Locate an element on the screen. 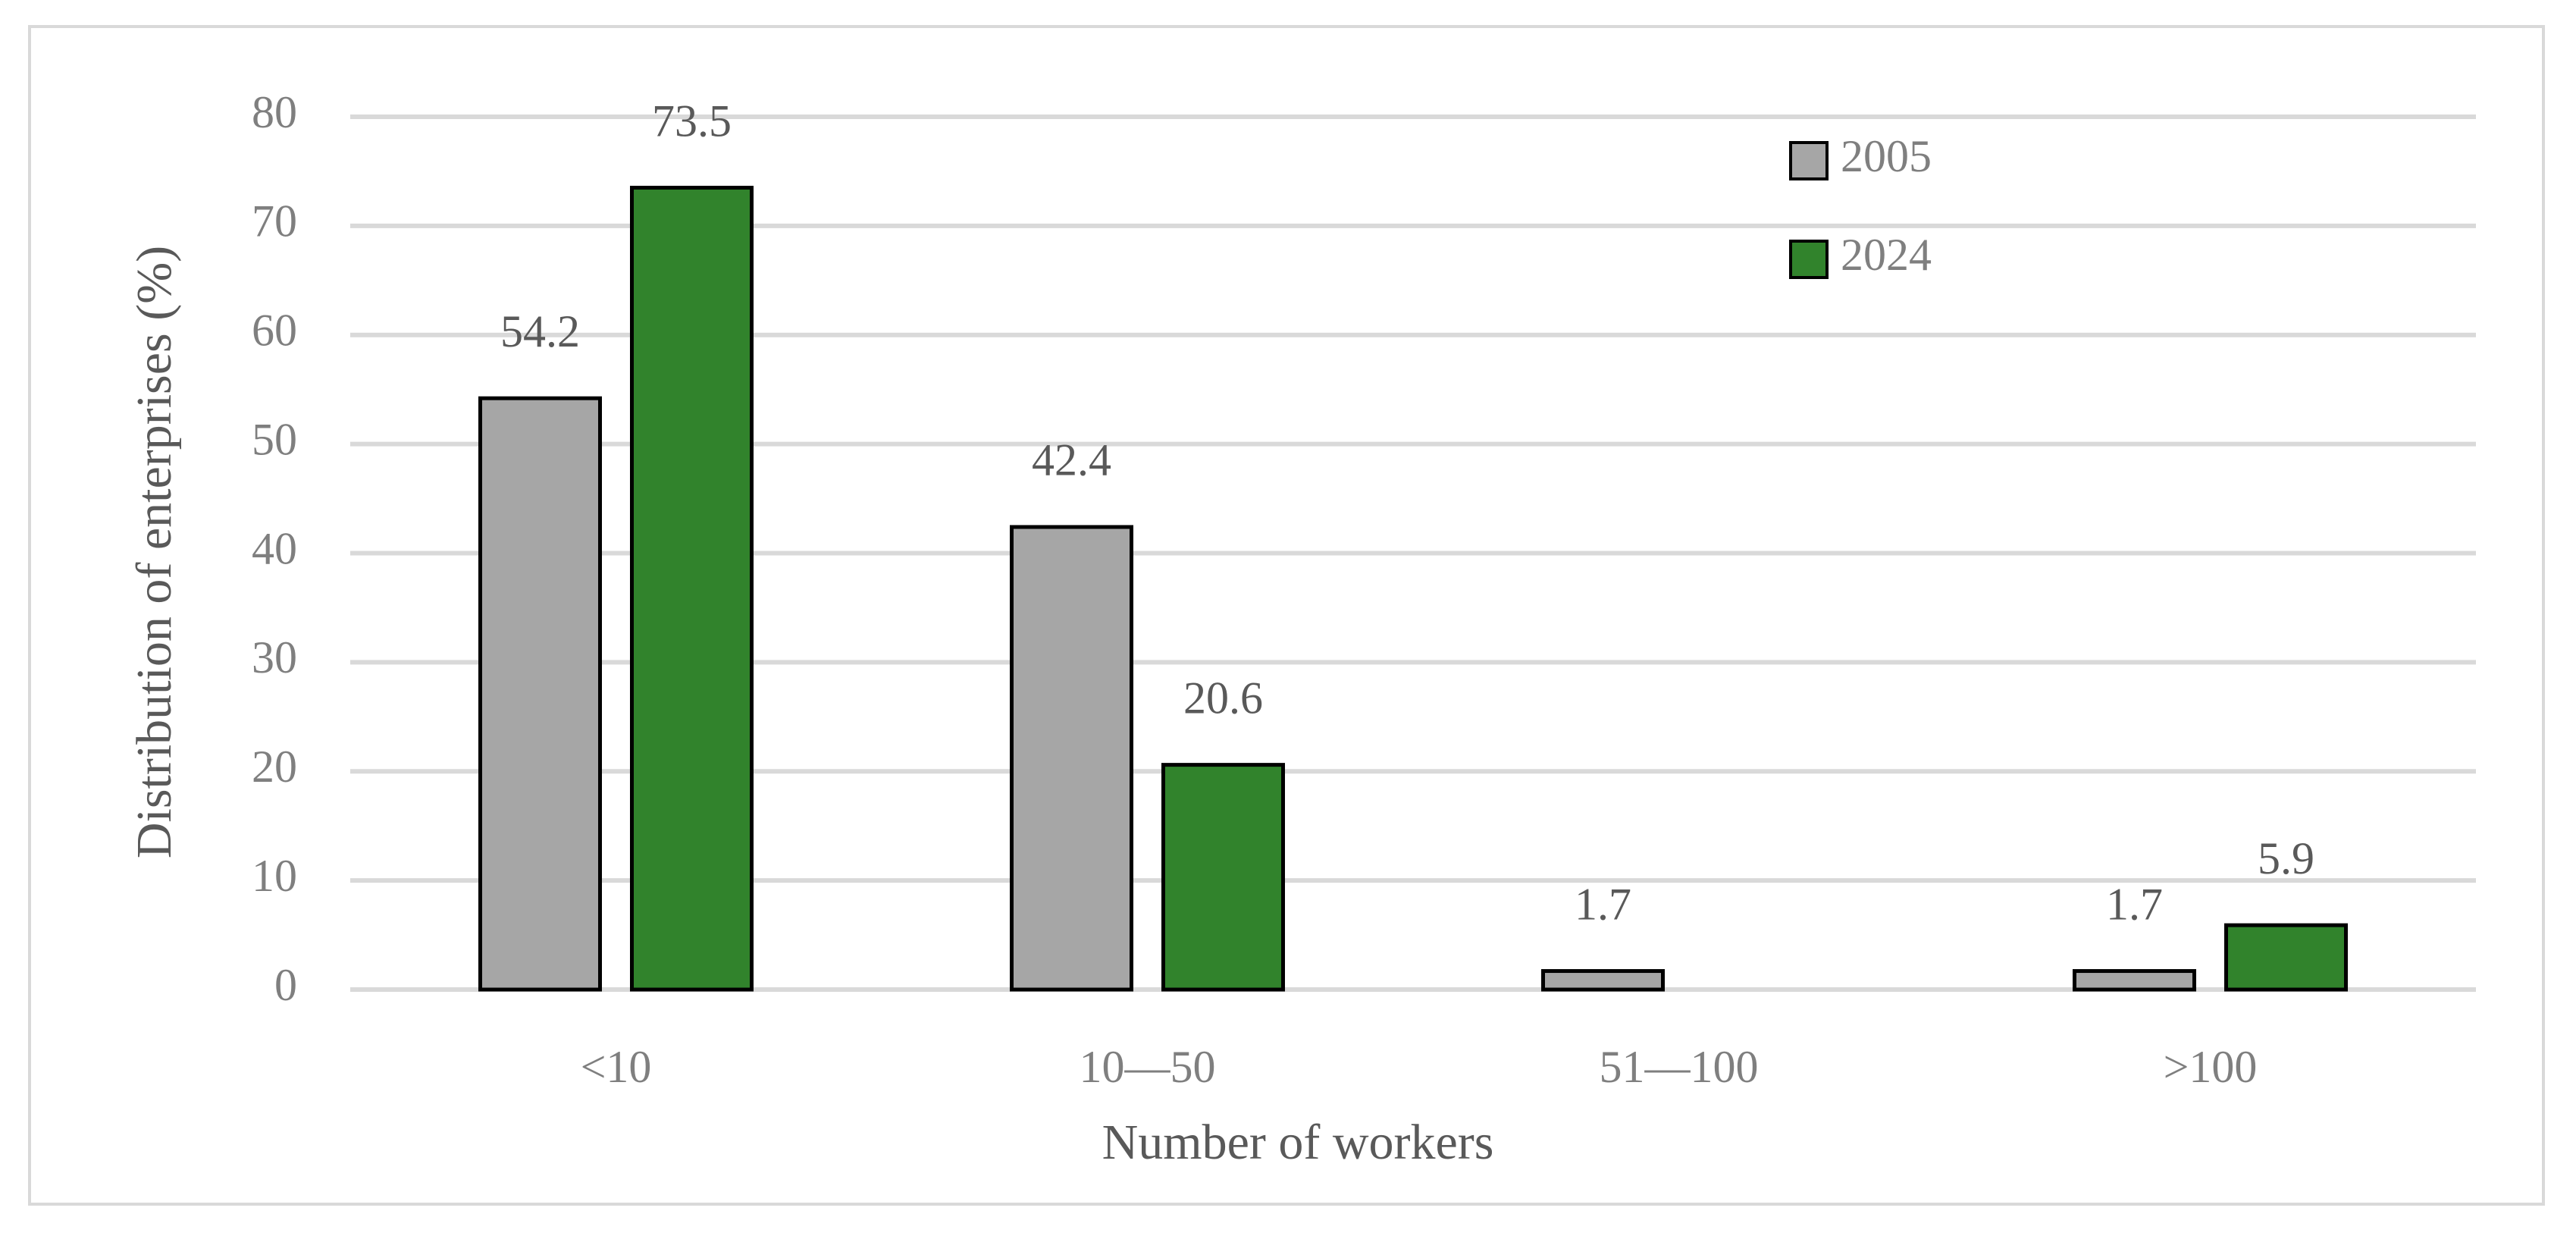 The image size is (2576, 1236). x-tick-label: >100 is located at coordinates (2211, 1067).